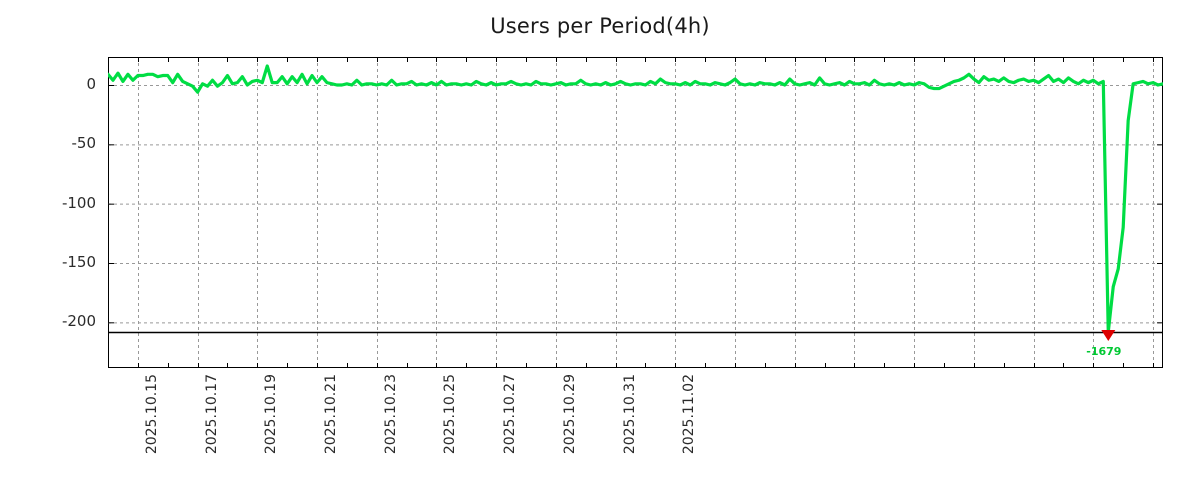 This screenshot has height=500, width=1200. Describe the element at coordinates (211, 414) in the screenshot. I see `x-tick-label: 2025.10.17` at that location.